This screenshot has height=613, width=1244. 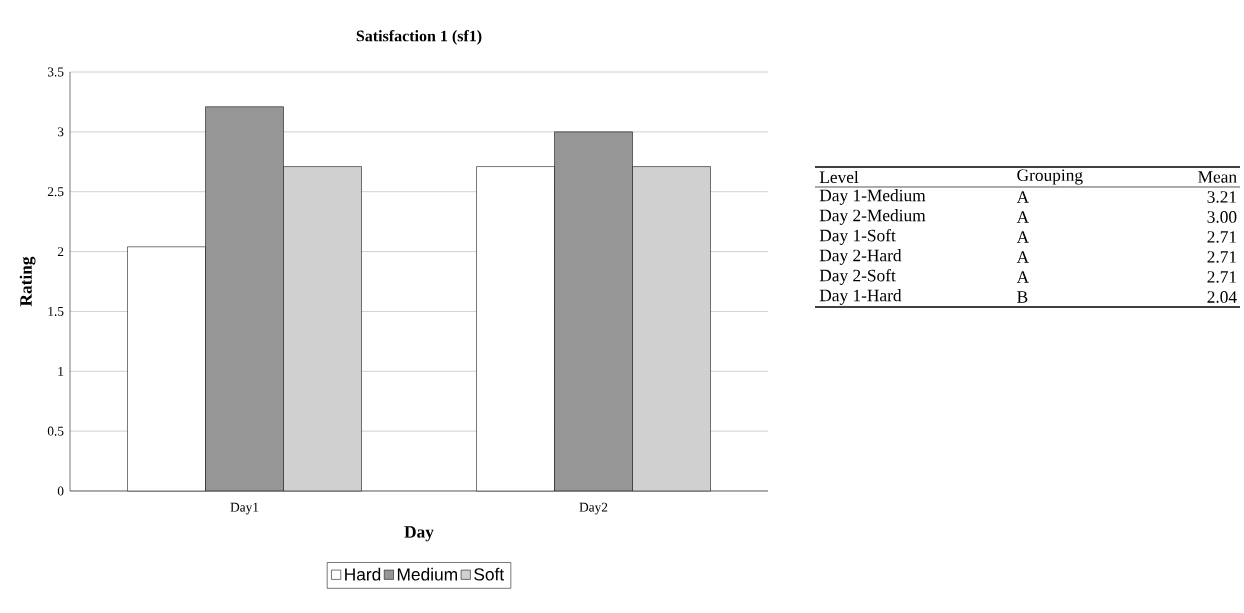 What do you see at coordinates (489, 574) in the screenshot?
I see `legend-label: Soft` at bounding box center [489, 574].